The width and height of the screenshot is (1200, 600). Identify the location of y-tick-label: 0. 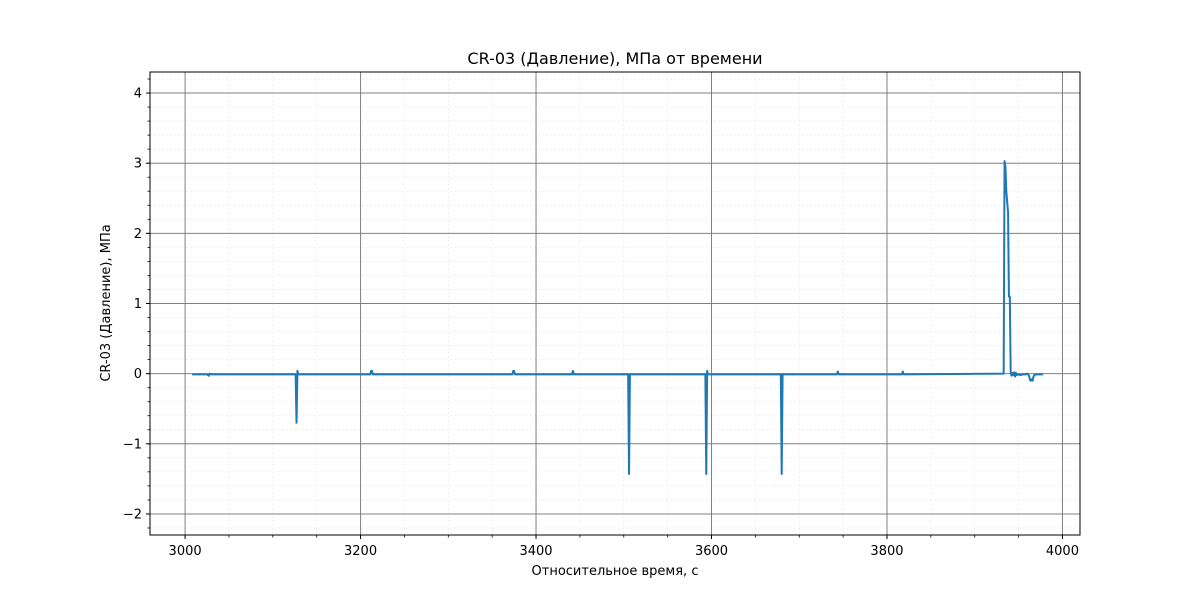
(138, 374).